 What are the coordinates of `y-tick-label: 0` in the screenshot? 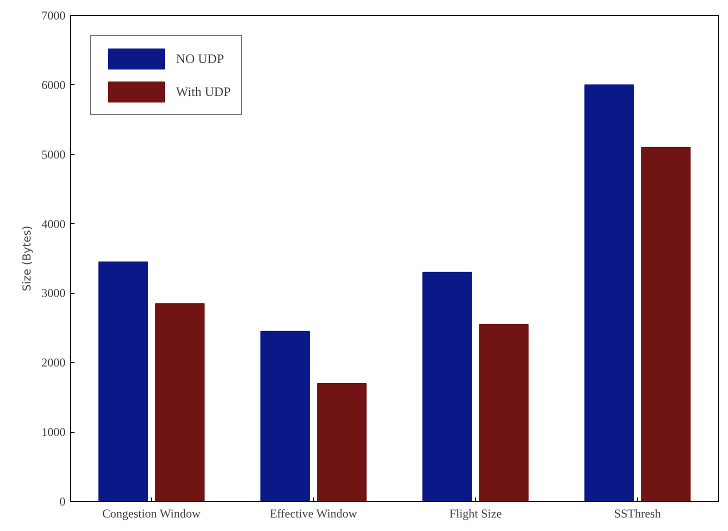 It's located at (63, 501).